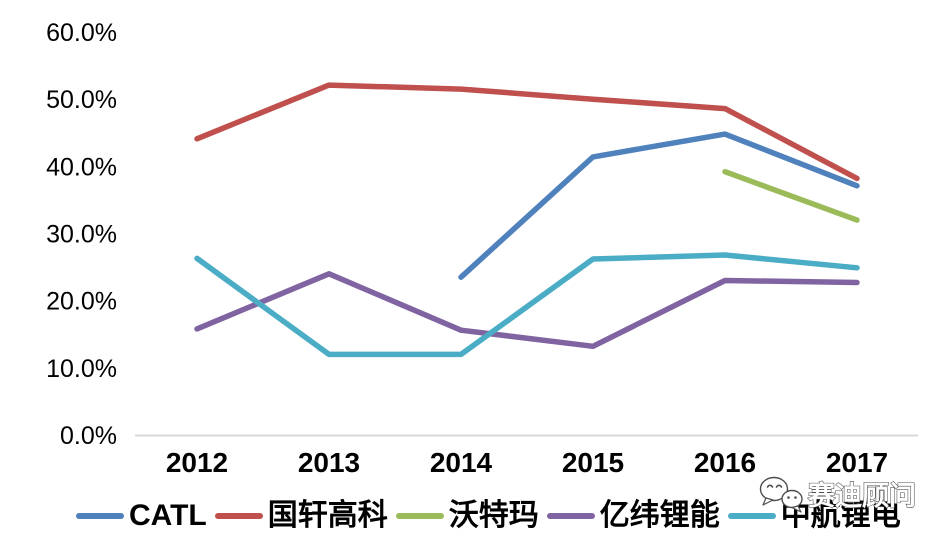  What do you see at coordinates (493, 515) in the screenshot?
I see `legend-label: 沃特玛` at bounding box center [493, 515].